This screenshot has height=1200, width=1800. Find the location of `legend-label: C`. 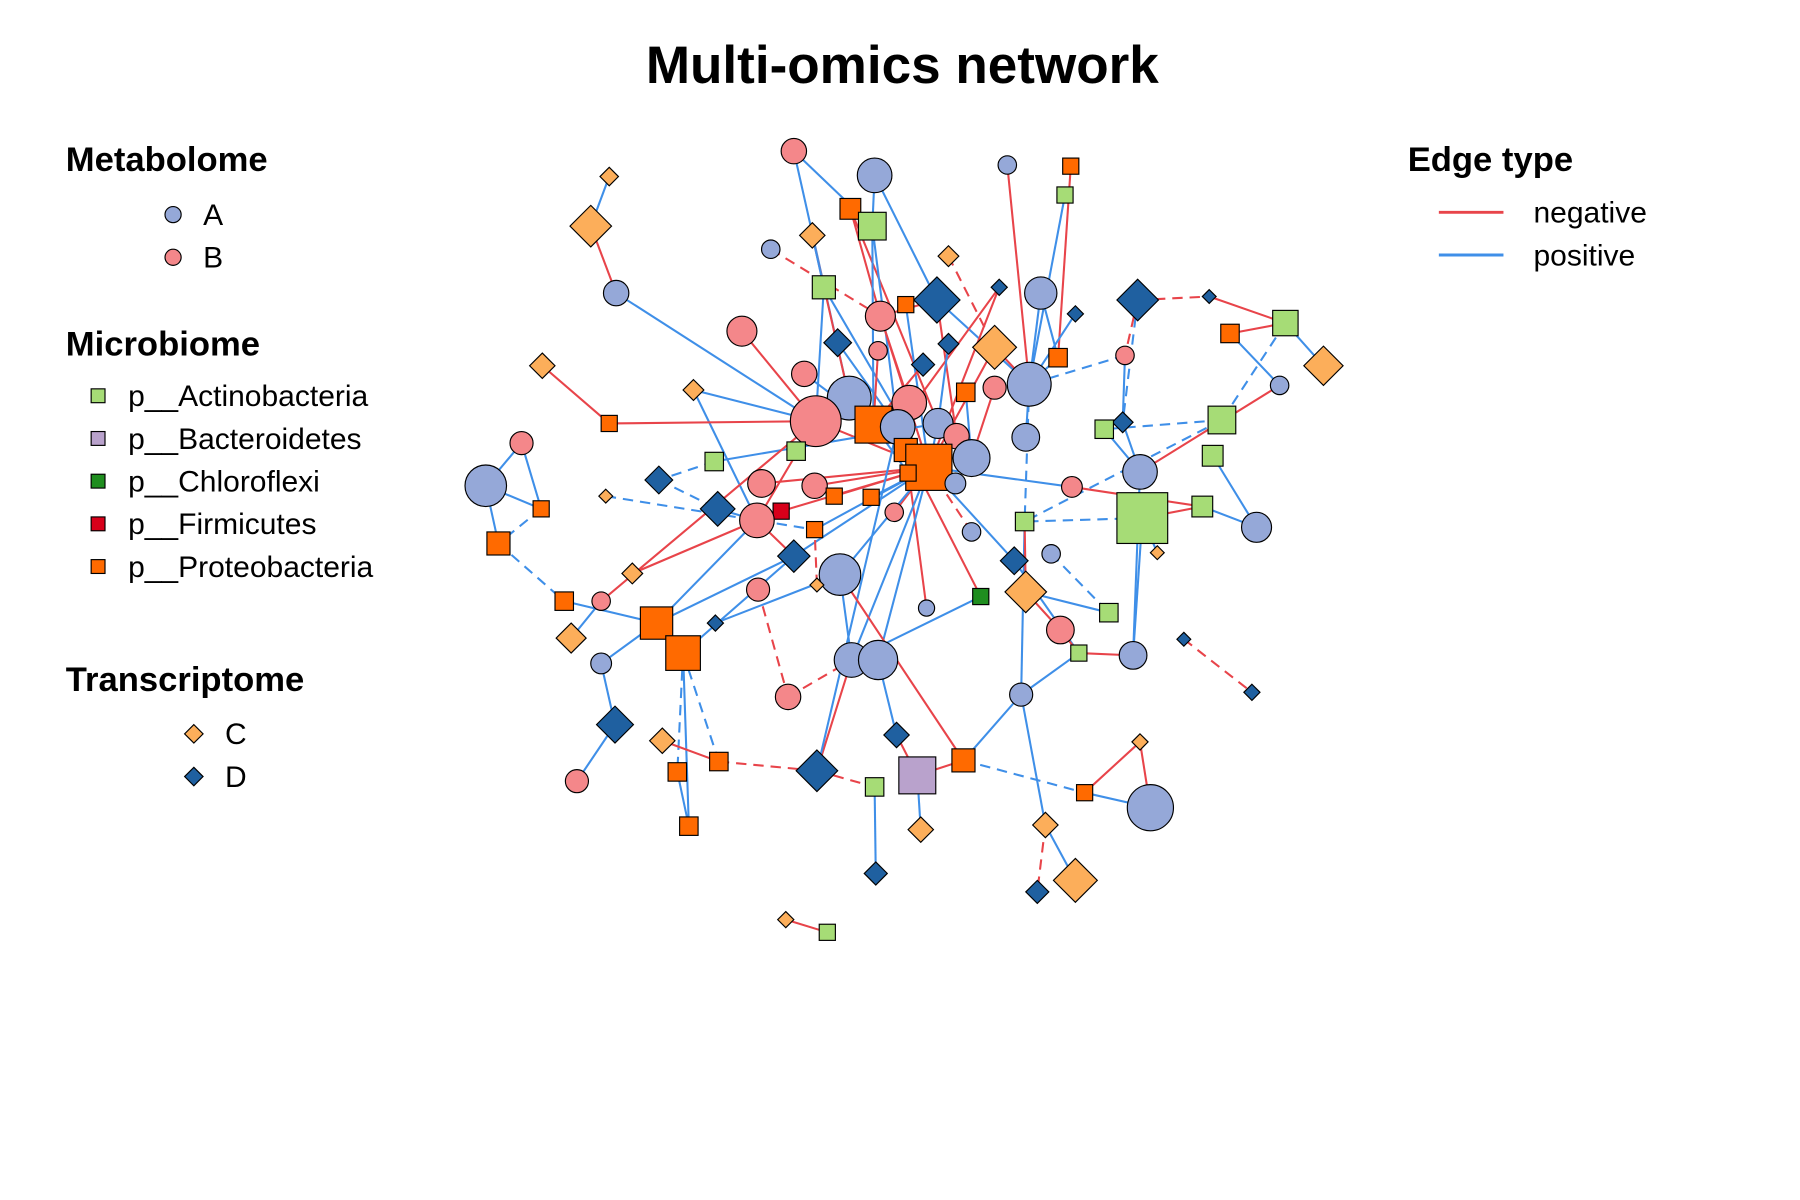

legend-label: C is located at coordinates (236, 734).